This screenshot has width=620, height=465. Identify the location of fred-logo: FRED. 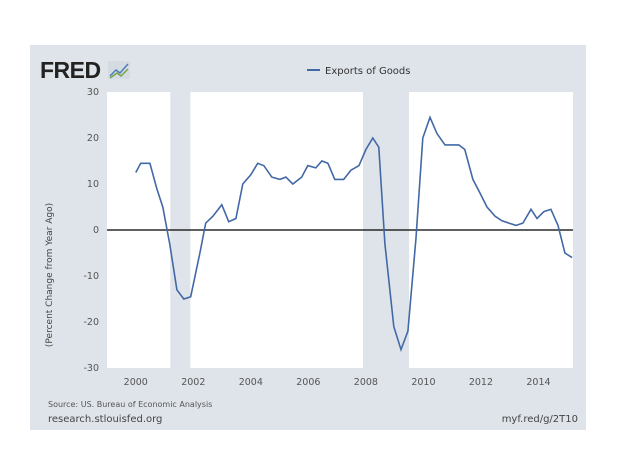
(70, 70).